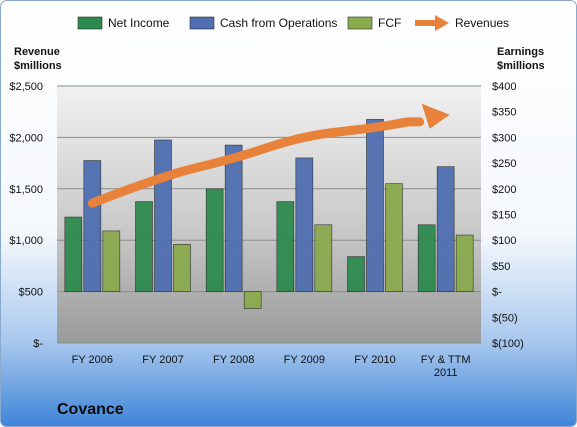  Describe the element at coordinates (497, 293) in the screenshot. I see `right-tick-label: $-` at that location.